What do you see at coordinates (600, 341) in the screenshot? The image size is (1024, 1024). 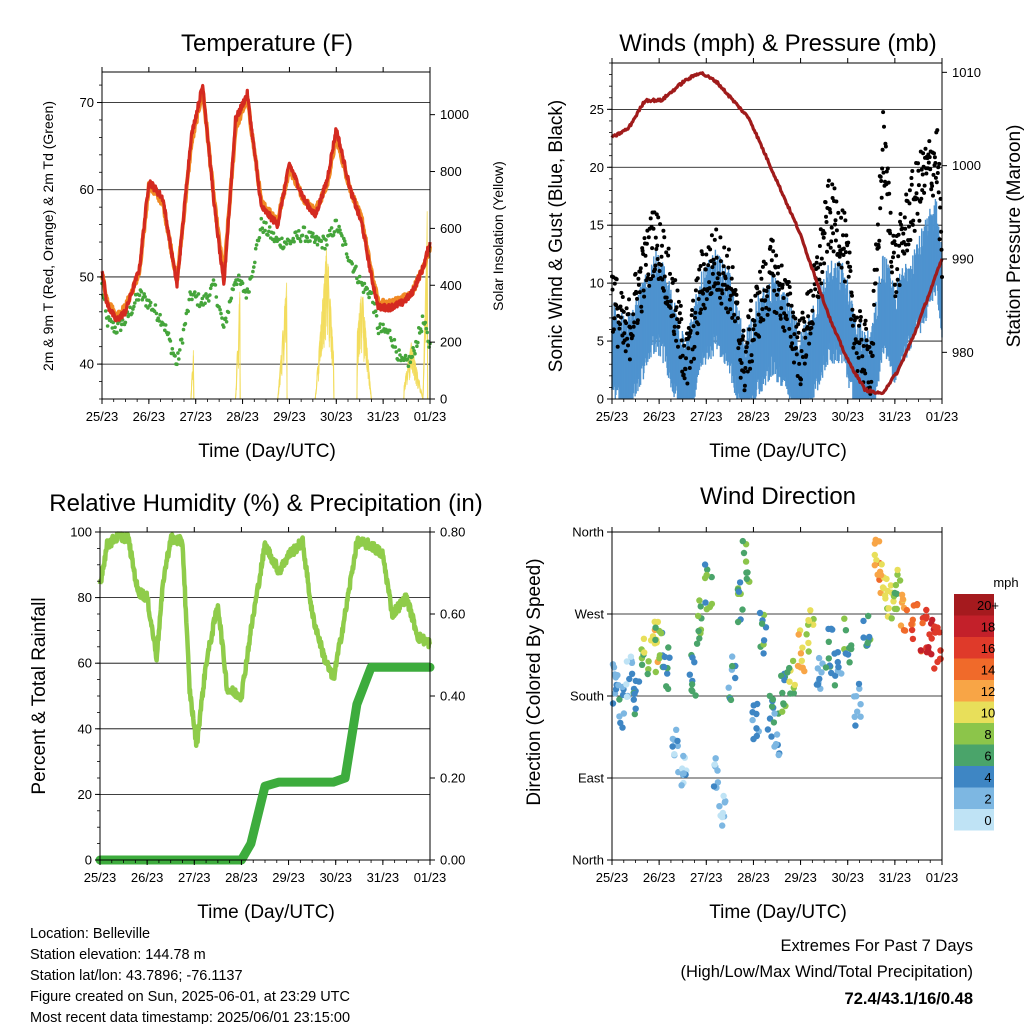 I see `y-tick-label: 5` at bounding box center [600, 341].